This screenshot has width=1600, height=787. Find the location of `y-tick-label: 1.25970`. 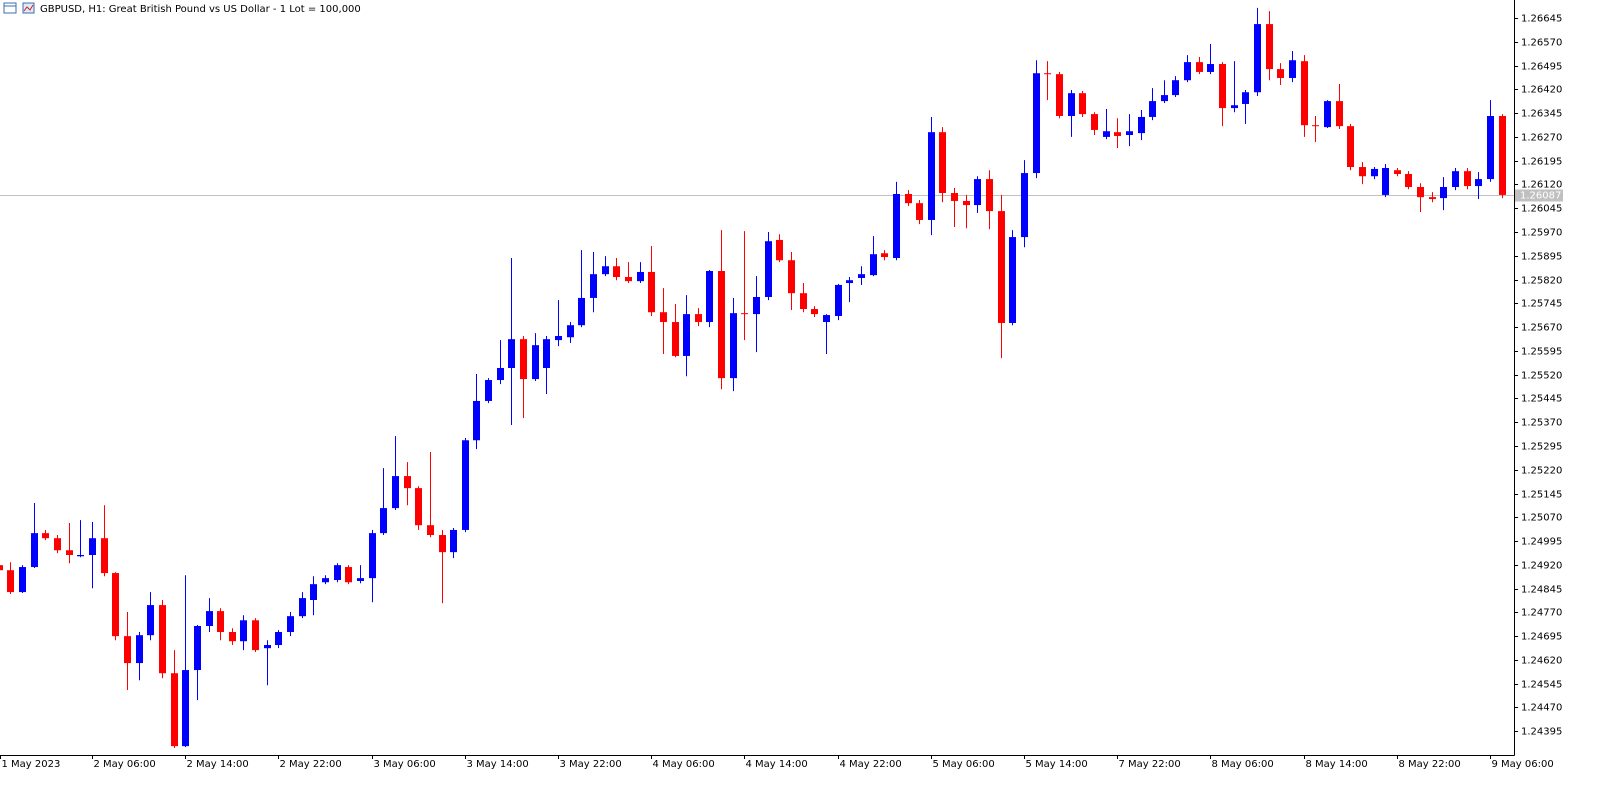

y-tick-label: 1.25970 is located at coordinates (1541, 233).